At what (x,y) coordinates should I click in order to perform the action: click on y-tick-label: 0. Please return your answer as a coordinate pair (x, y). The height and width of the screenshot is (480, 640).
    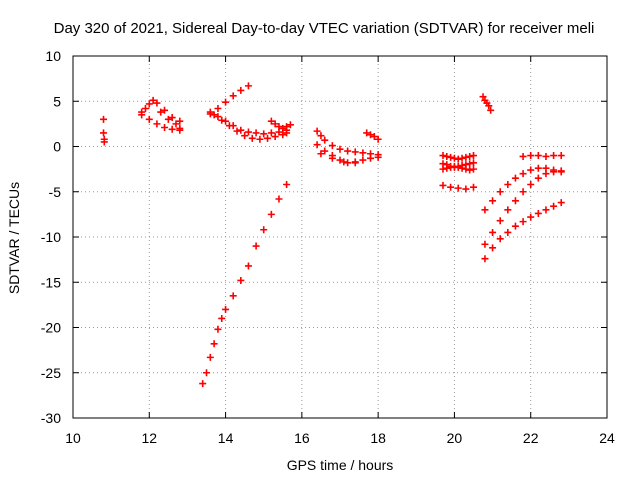
    Looking at the image, I should click on (57, 147).